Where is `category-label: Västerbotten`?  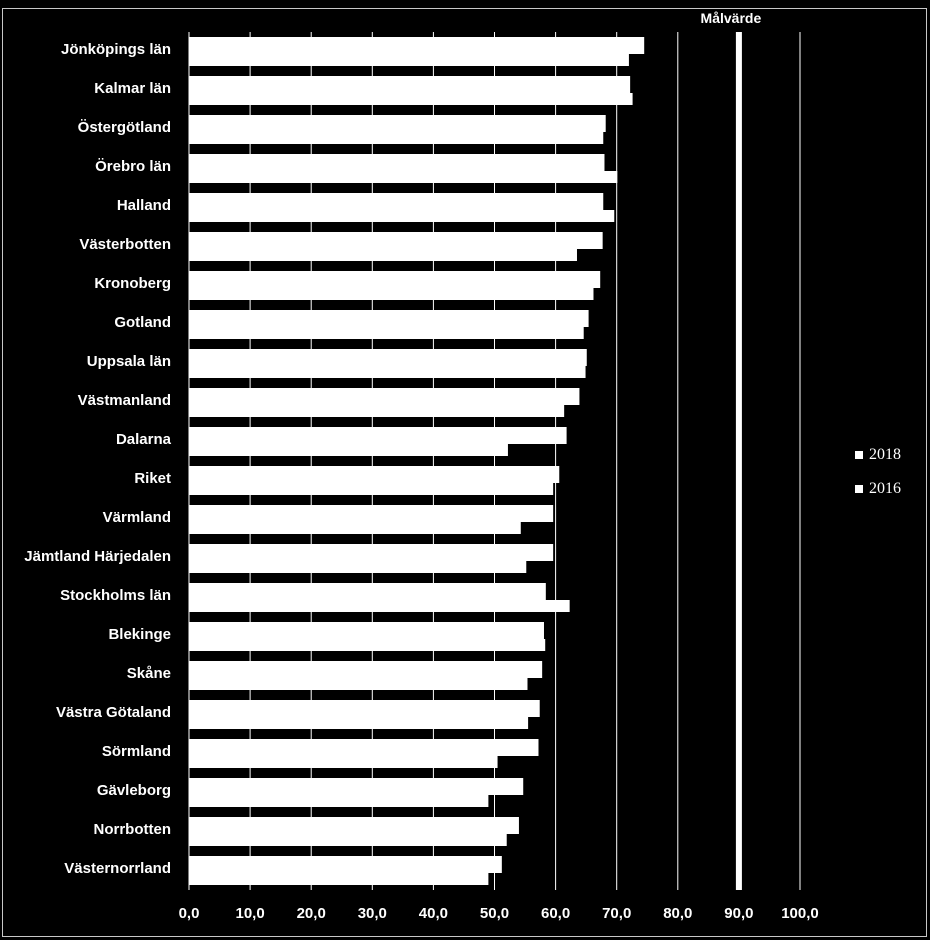 category-label: Västerbotten is located at coordinates (125, 244).